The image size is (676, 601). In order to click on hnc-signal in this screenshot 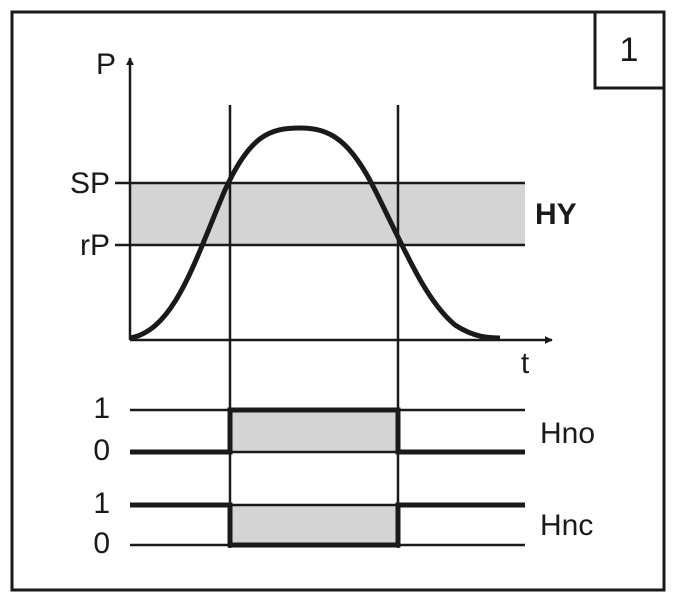, I will do `click(327, 525)`.